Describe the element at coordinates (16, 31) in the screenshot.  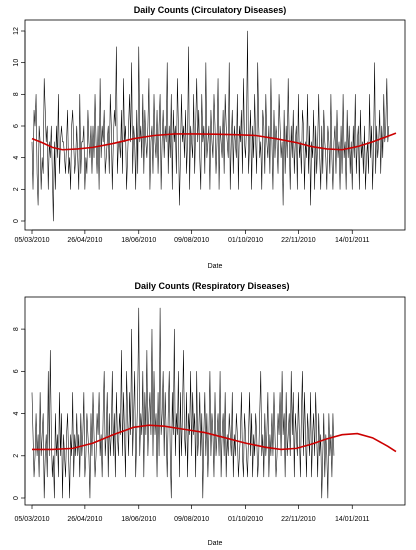
I see `y-tick-label: 12` at that location.